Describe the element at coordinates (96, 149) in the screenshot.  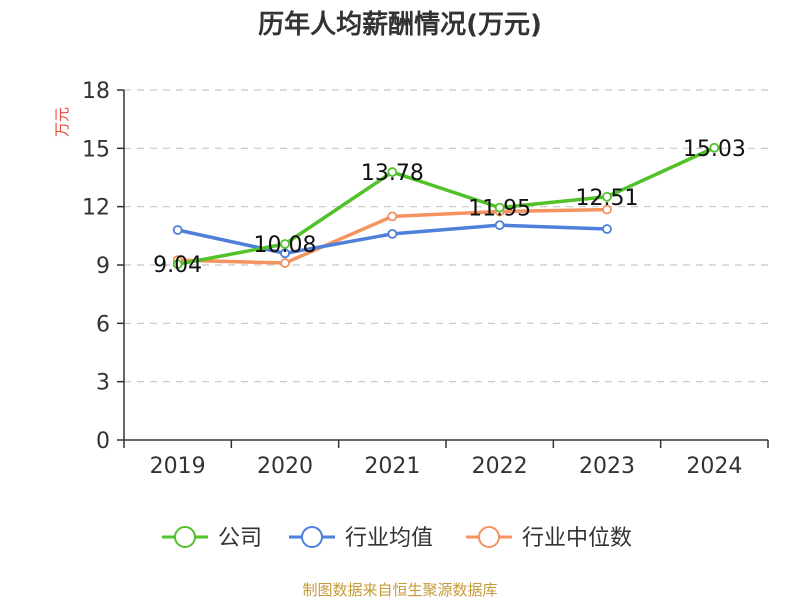
I see `y-tick-label: 15` at that location.